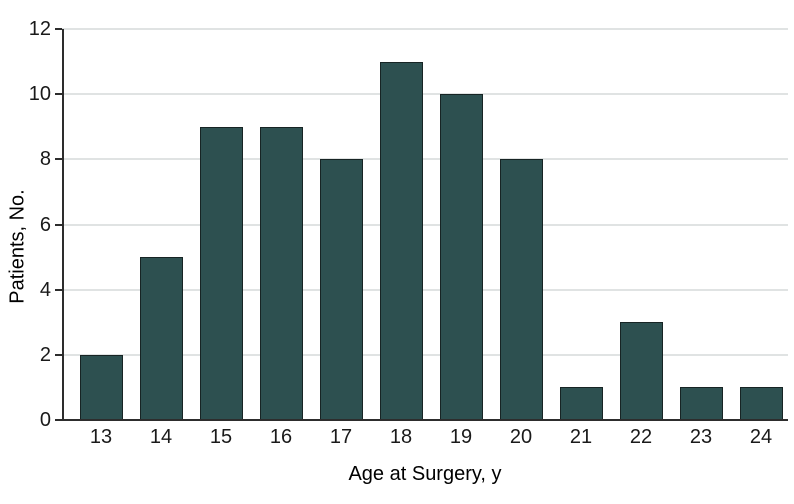 Image resolution: width=794 pixels, height=504 pixels. What do you see at coordinates (39, 29) in the screenshot?
I see `y-tick-label: 12` at bounding box center [39, 29].